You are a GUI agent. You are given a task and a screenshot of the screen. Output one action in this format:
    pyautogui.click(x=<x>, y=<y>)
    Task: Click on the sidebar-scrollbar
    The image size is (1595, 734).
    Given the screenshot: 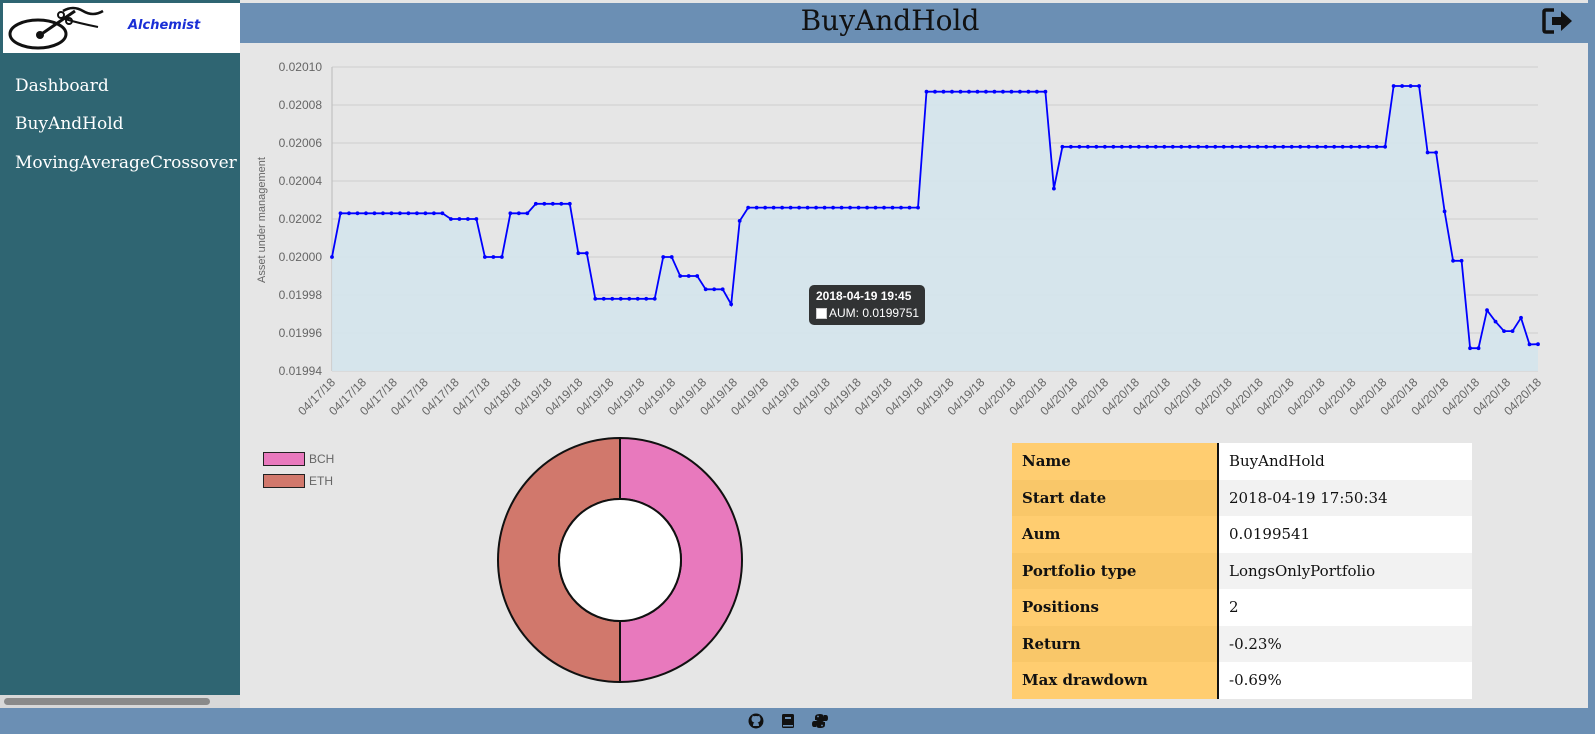 What is the action you would take?
    pyautogui.click(x=120, y=701)
    